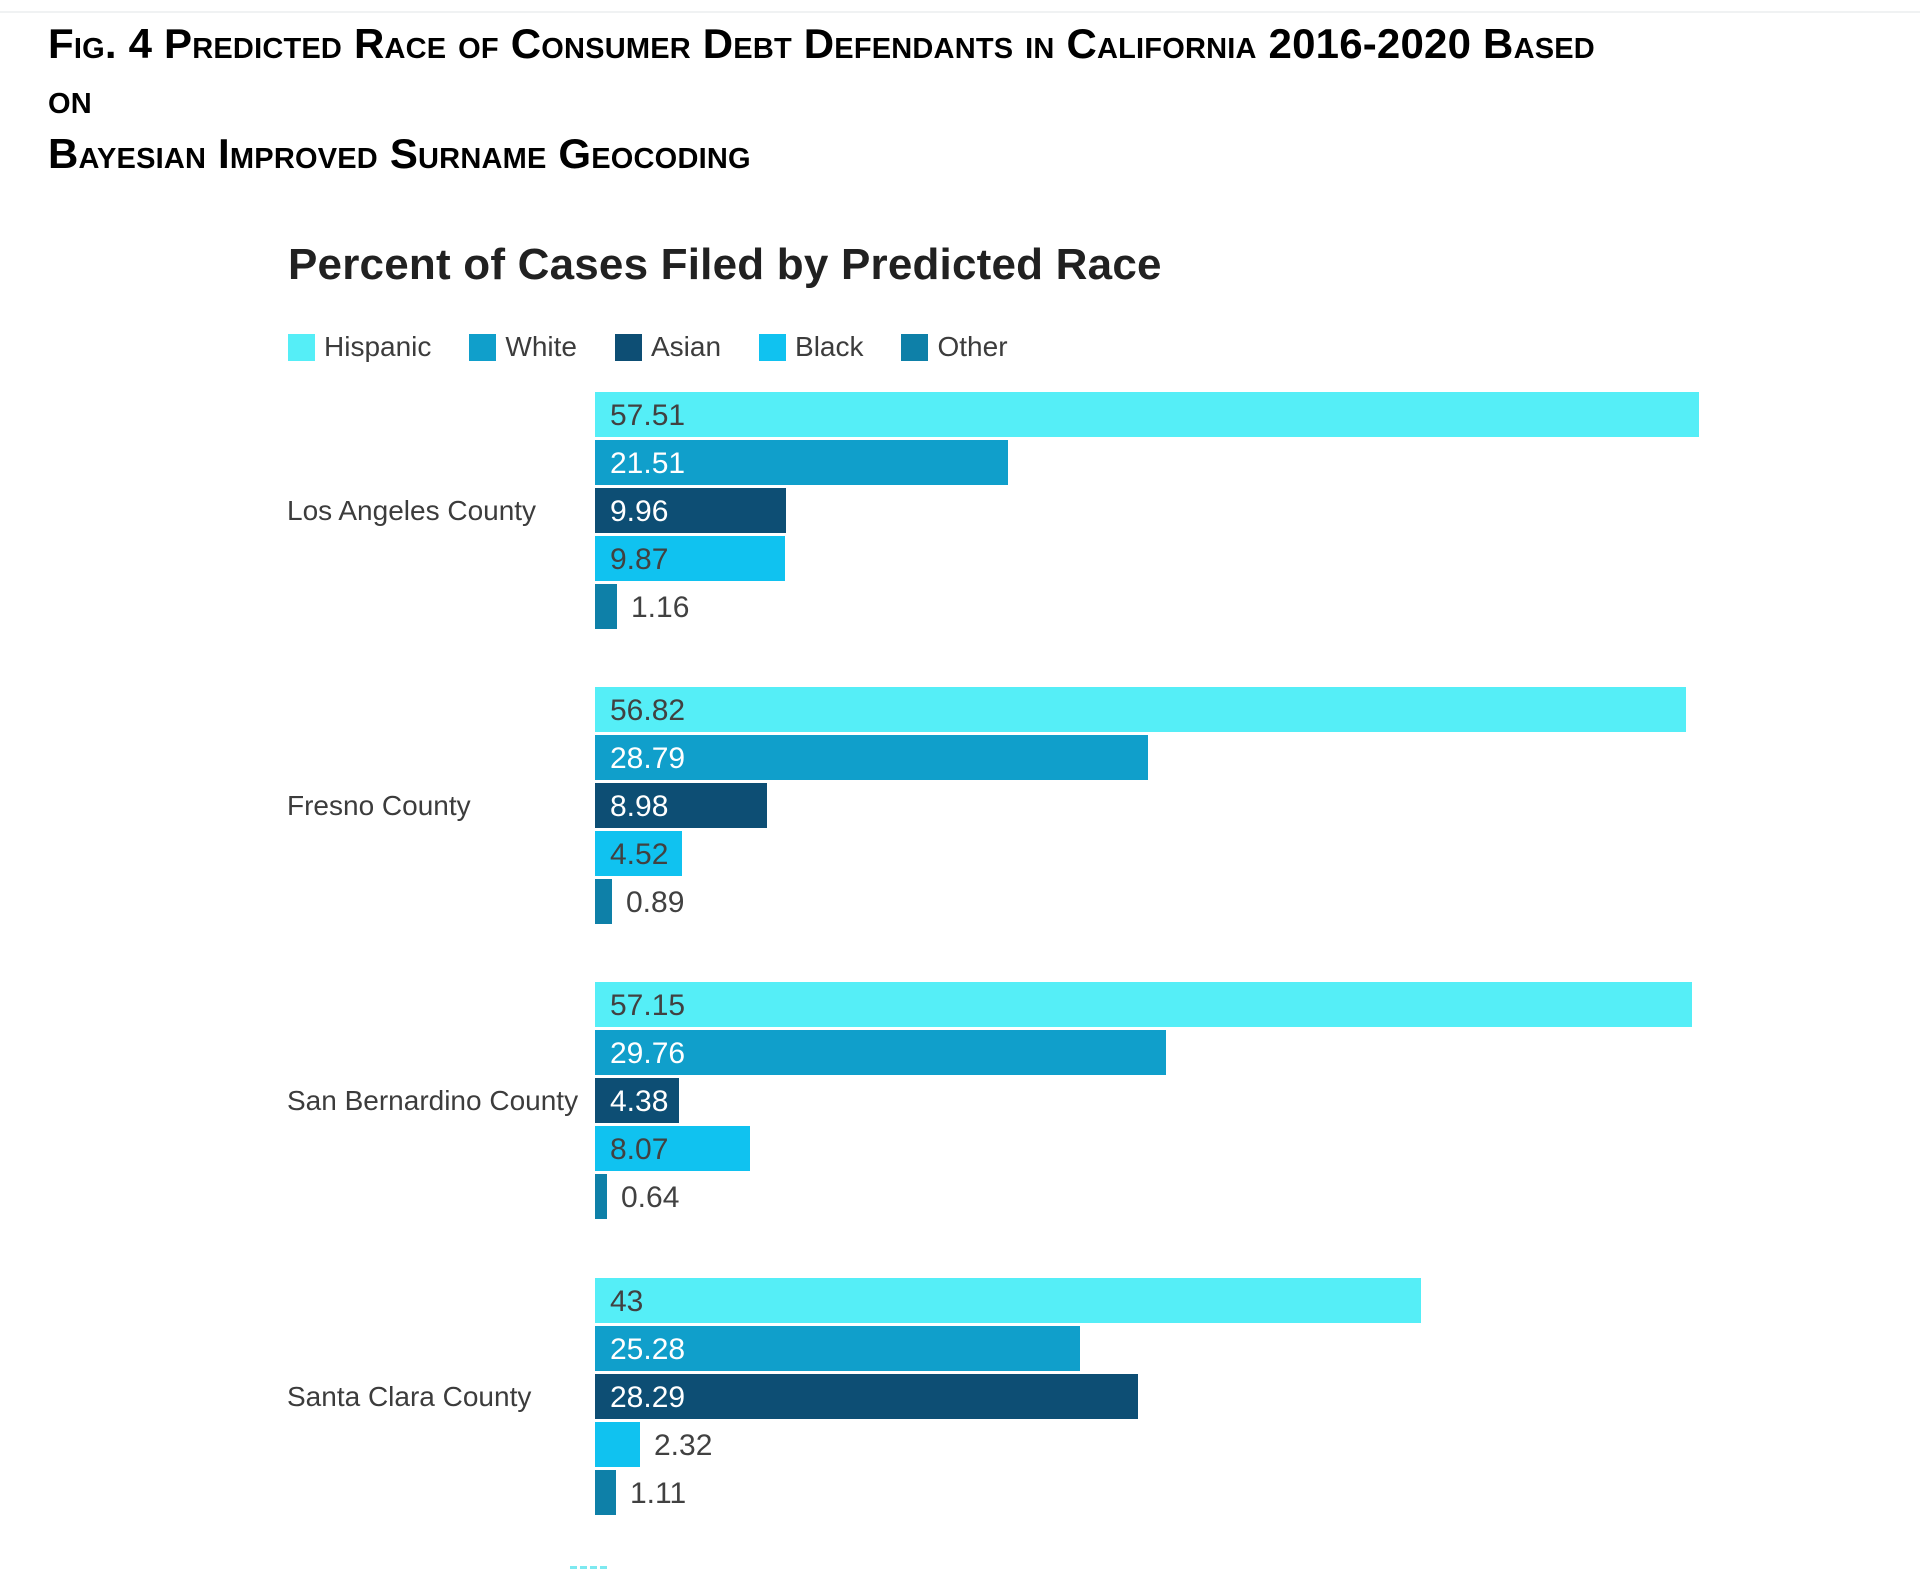 Image resolution: width=1920 pixels, height=1592 pixels. Describe the element at coordinates (672, 1148) in the screenshot. I see `bar-san-bernardino-county-black` at that location.